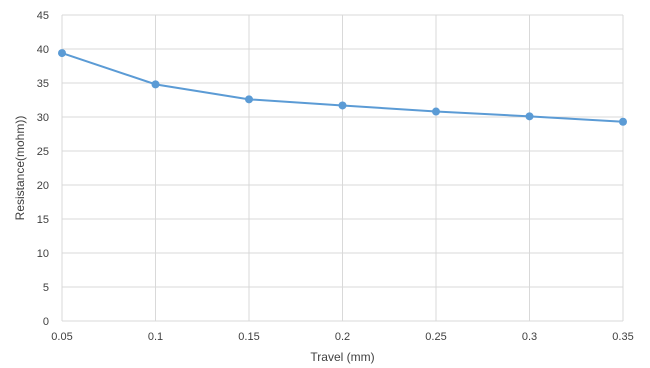 The width and height of the screenshot is (650, 368). What do you see at coordinates (43, 118) in the screenshot?
I see `y-tick-label: 30` at bounding box center [43, 118].